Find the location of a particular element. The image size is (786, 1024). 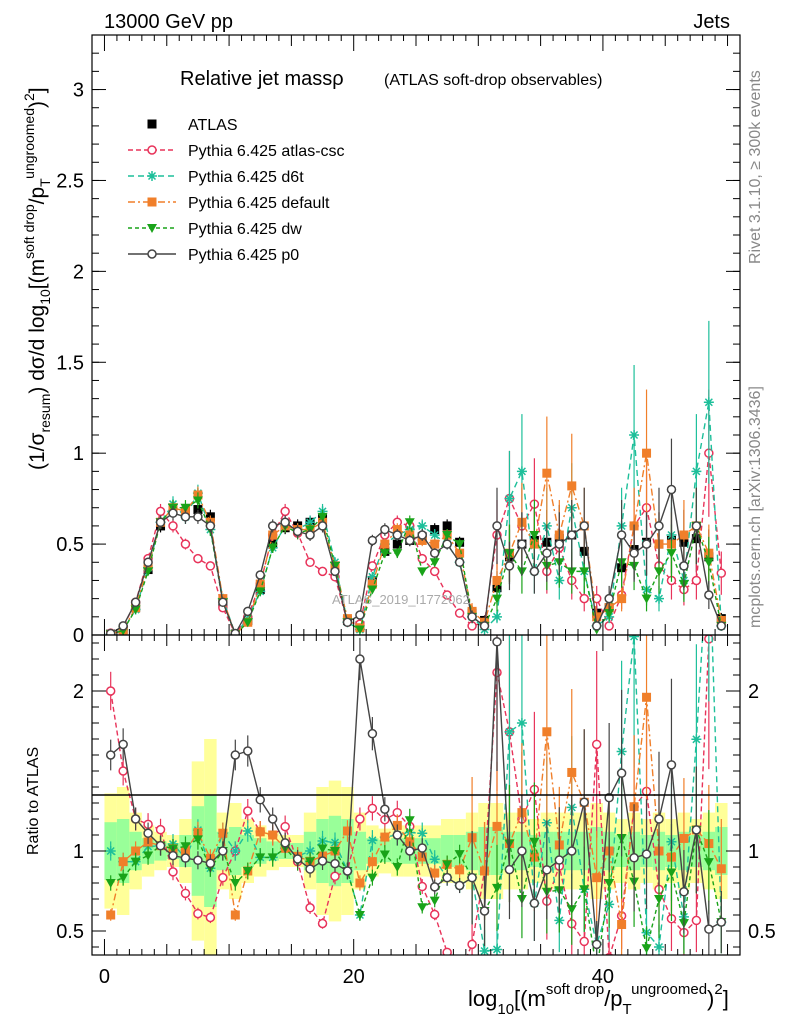

legend-item: Pythia 6.425 d6t is located at coordinates (216, 177).